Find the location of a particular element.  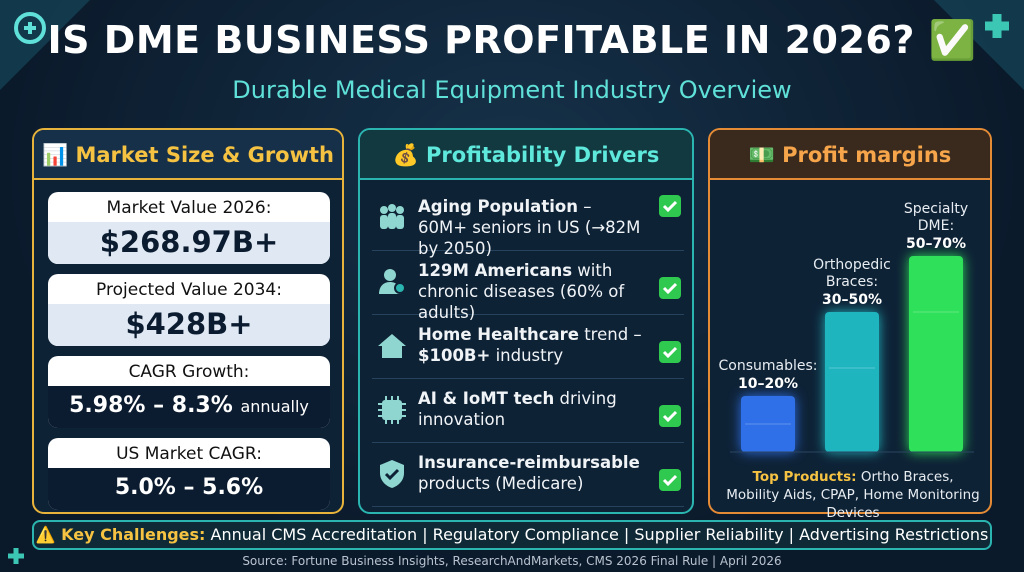

driver-part: 129M Americans is located at coordinates (495, 270).